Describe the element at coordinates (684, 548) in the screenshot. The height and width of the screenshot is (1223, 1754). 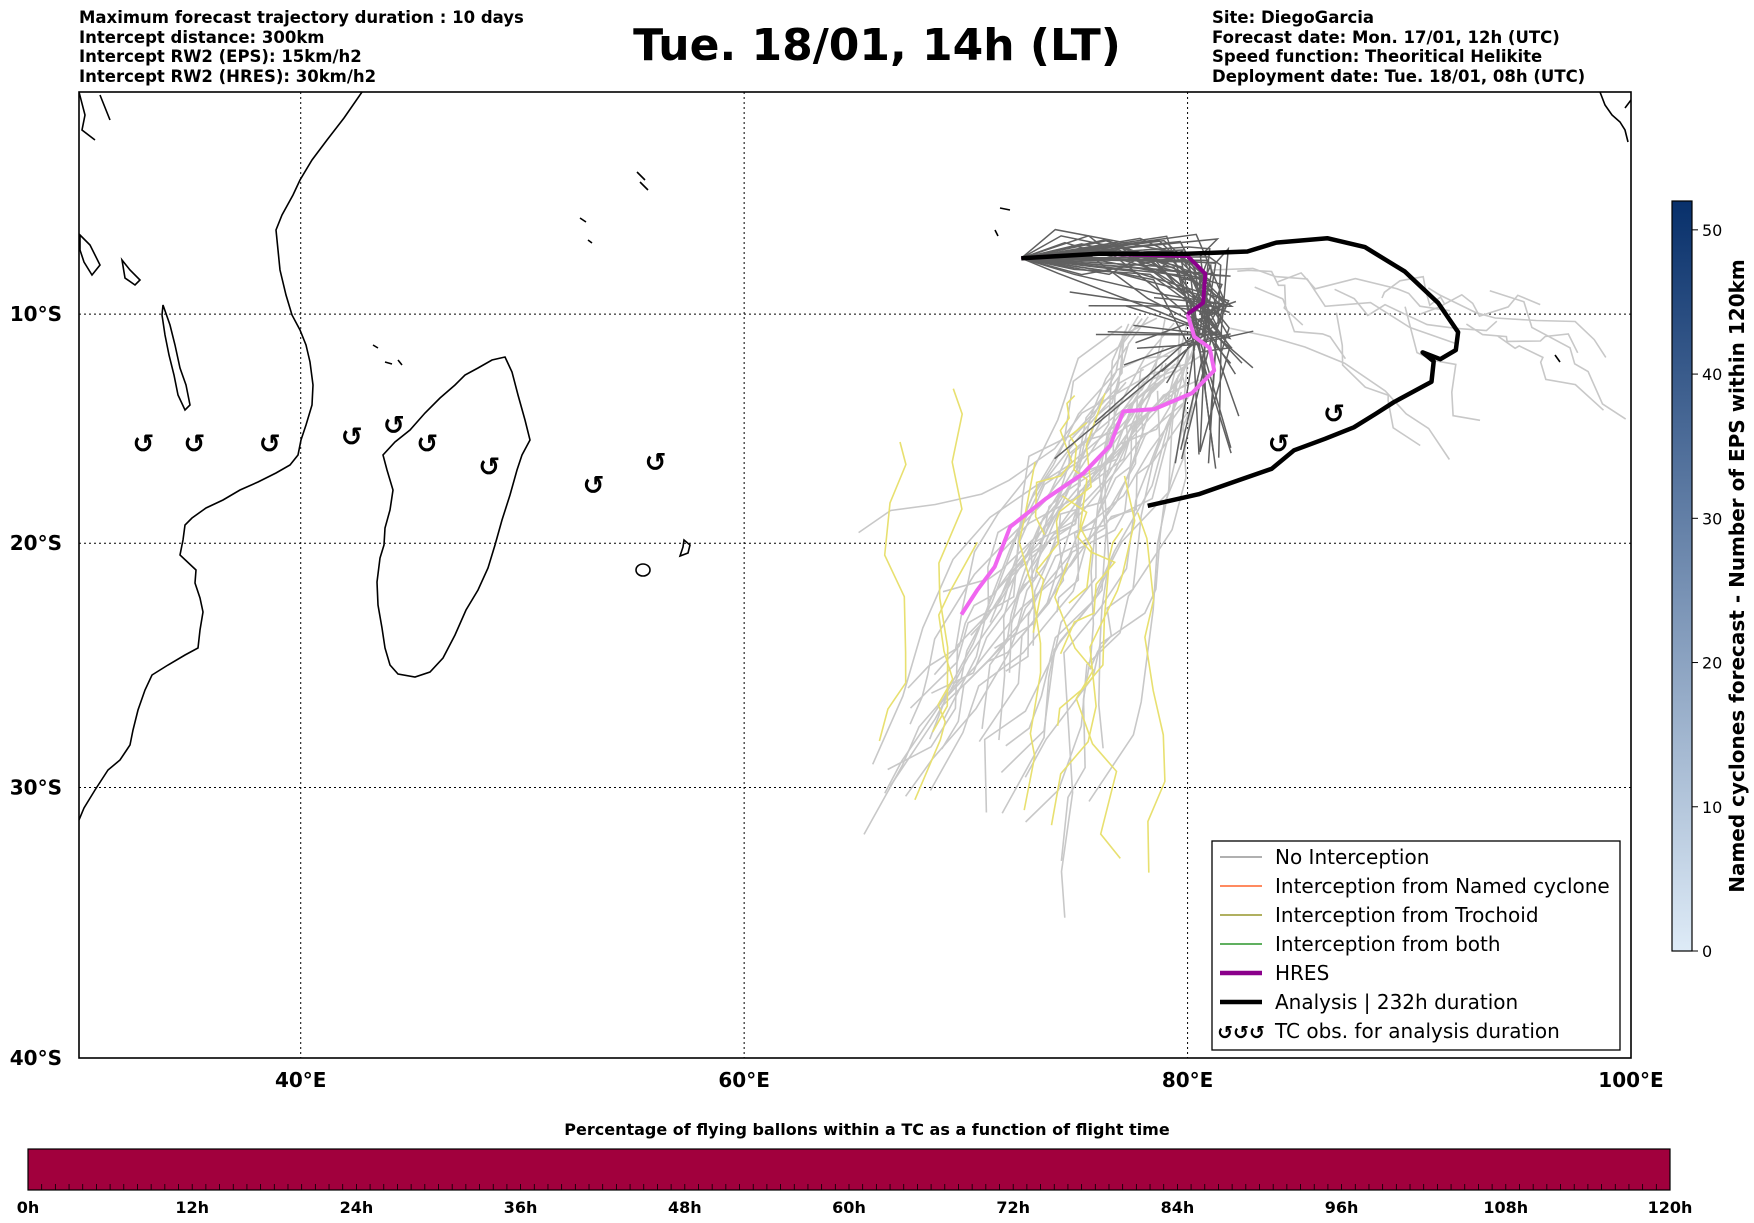
I see `mauritius-island` at that location.